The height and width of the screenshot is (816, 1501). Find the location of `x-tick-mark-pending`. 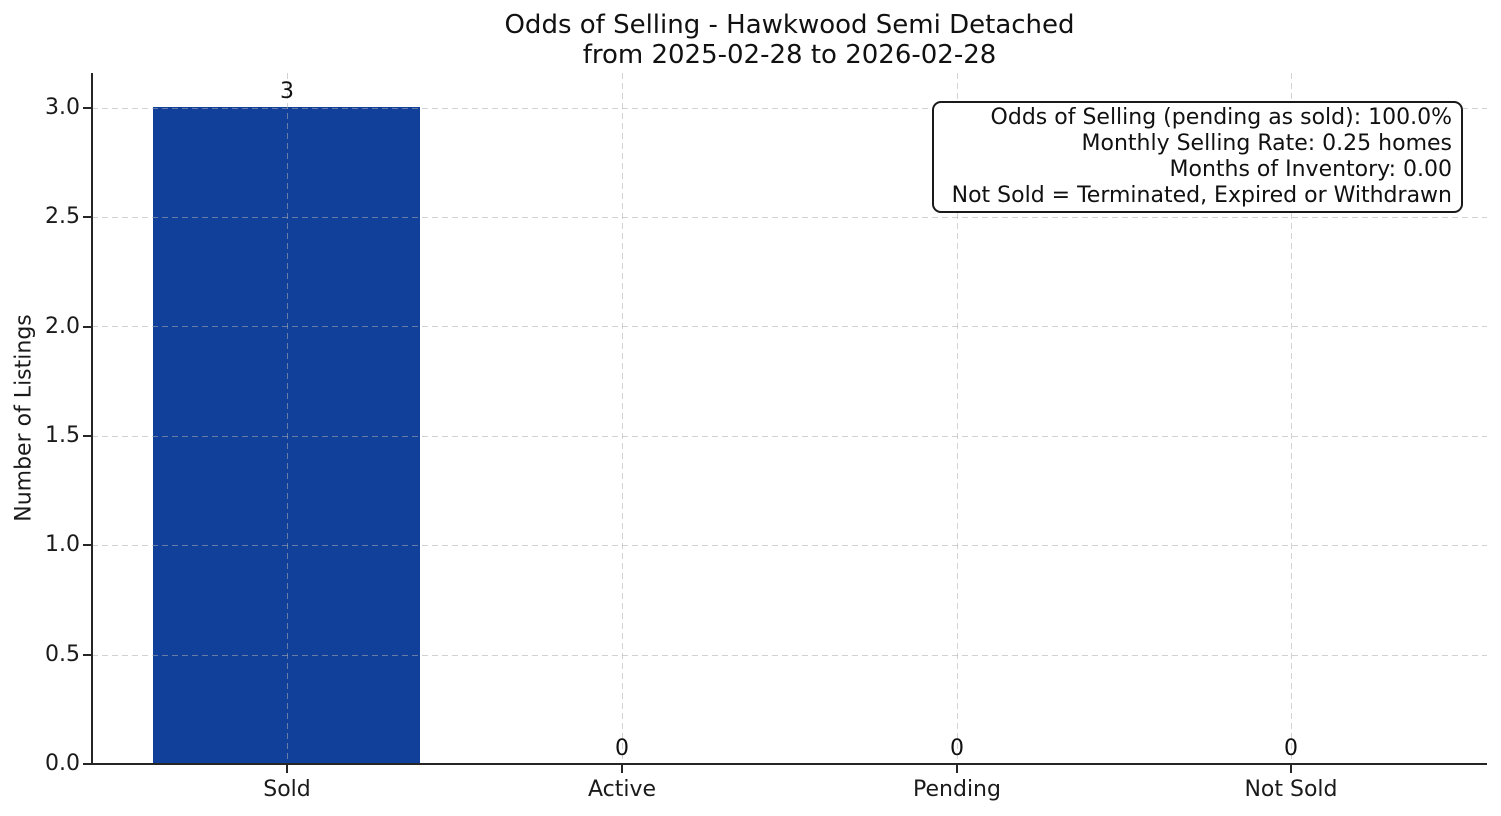

x-tick-mark-pending is located at coordinates (957, 768).